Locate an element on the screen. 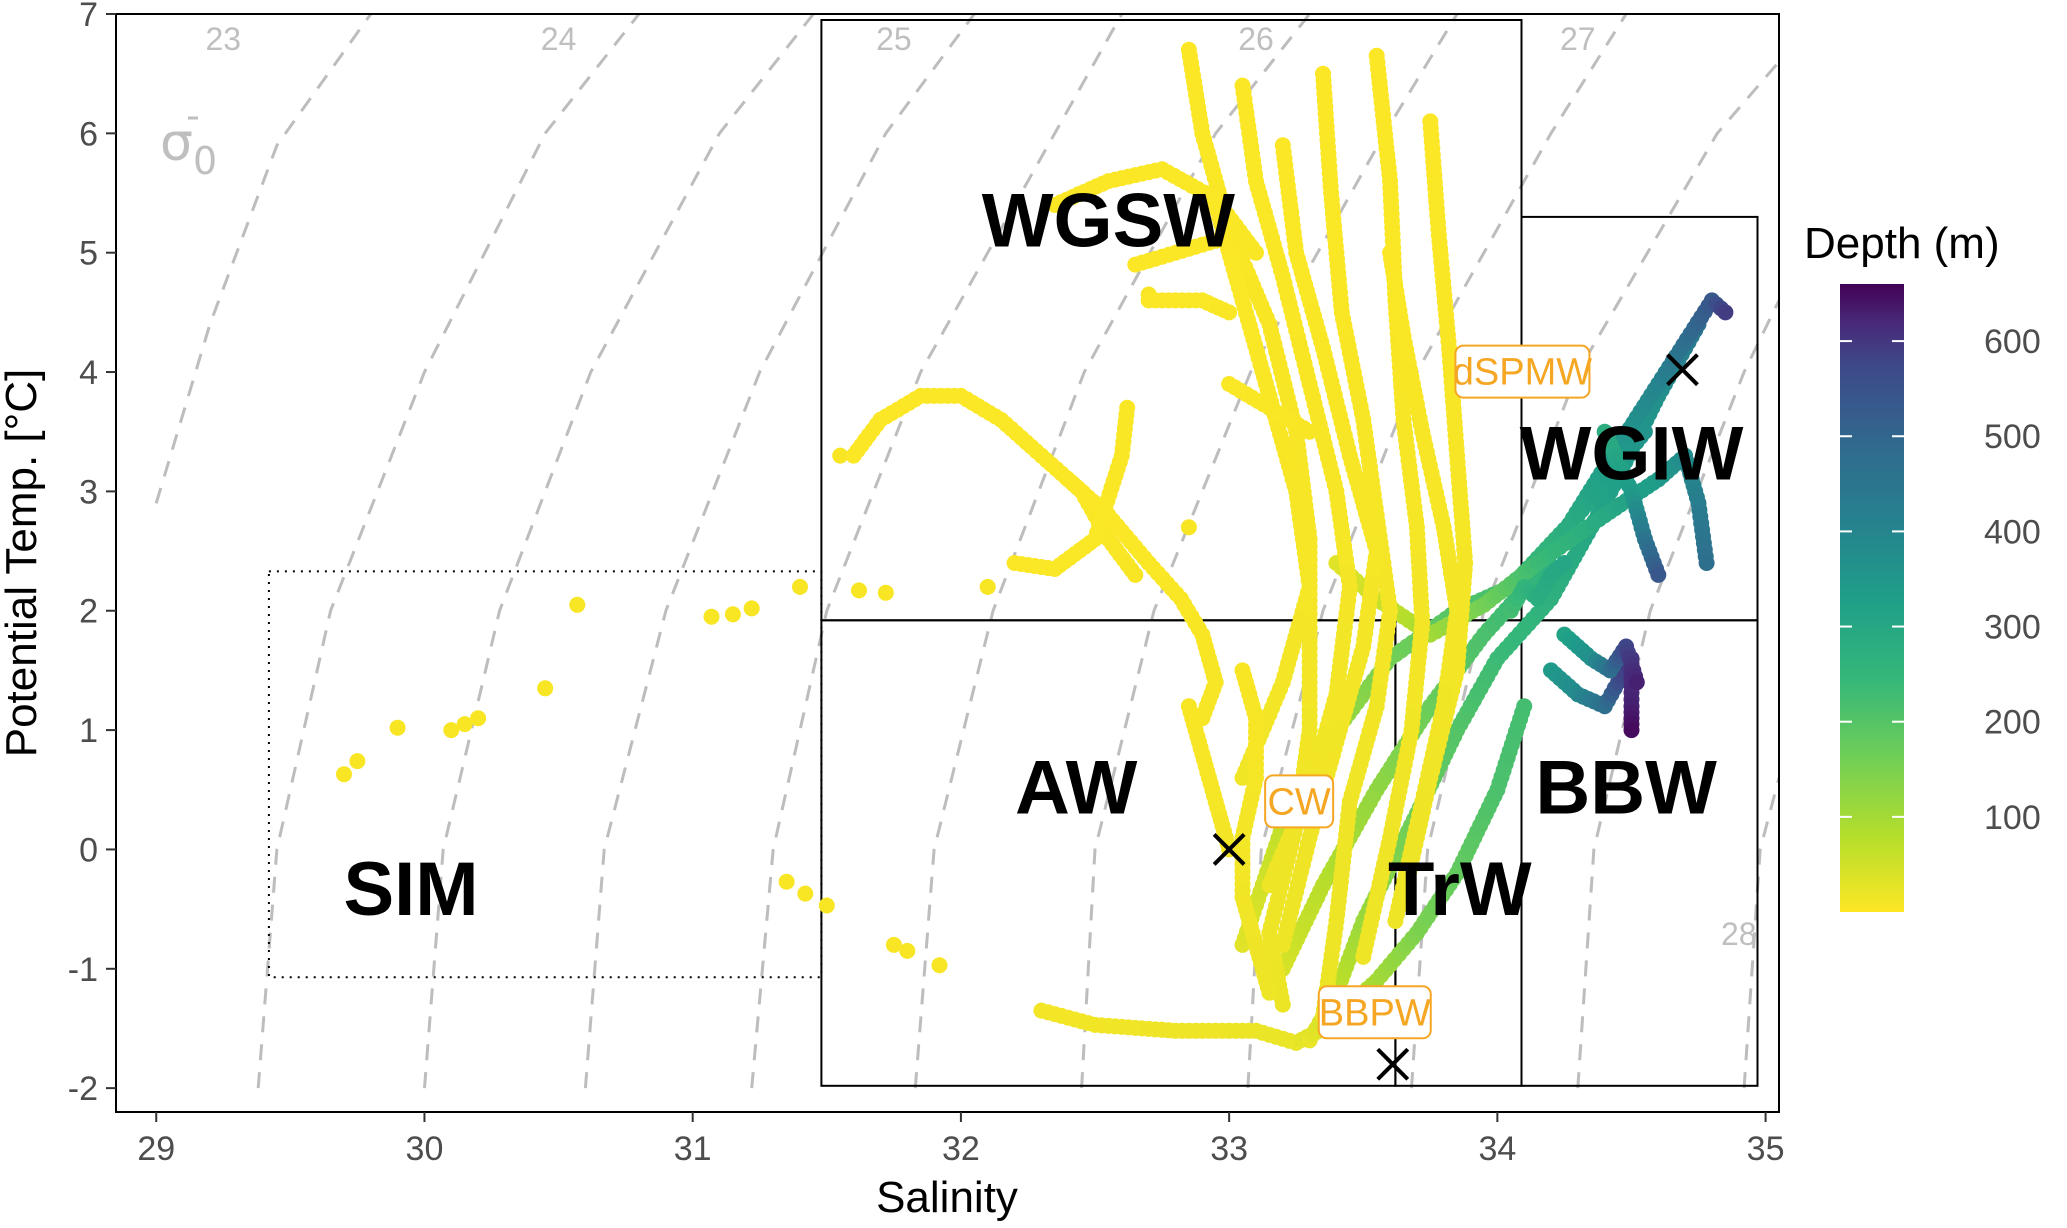 This screenshot has width=2067, height=1228. water-mass-label-dspmw: dSPMW is located at coordinates (1522, 373).